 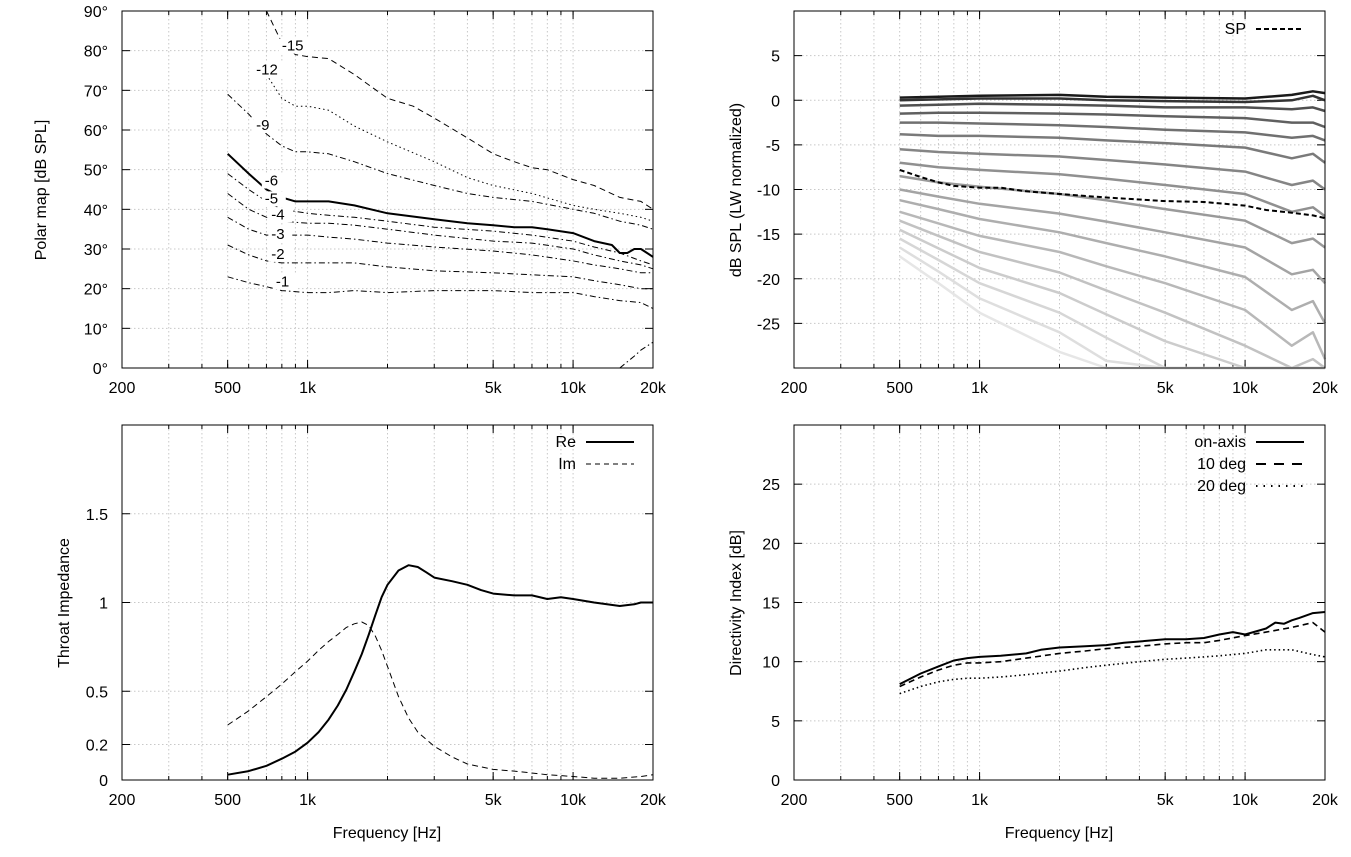 I want to click on impedance-xtick-label: 500, so click(x=227, y=800).